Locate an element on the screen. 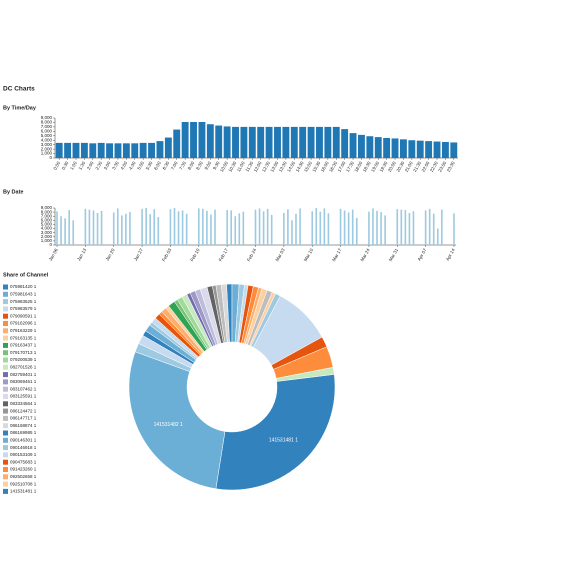 The width and height of the screenshot is (570, 575). x-tick-label: 15:30 is located at coordinates (316, 166).